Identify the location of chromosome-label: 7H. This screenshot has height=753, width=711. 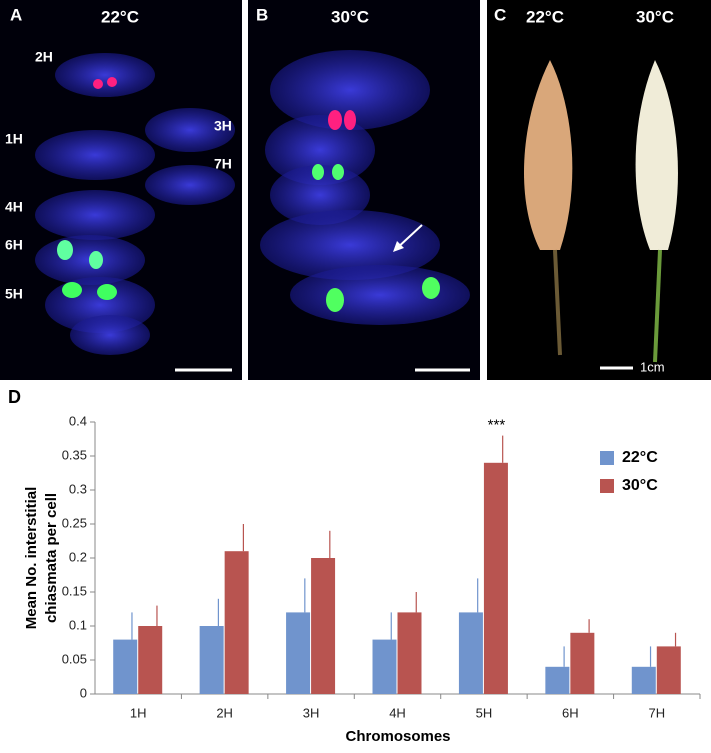
(223, 164).